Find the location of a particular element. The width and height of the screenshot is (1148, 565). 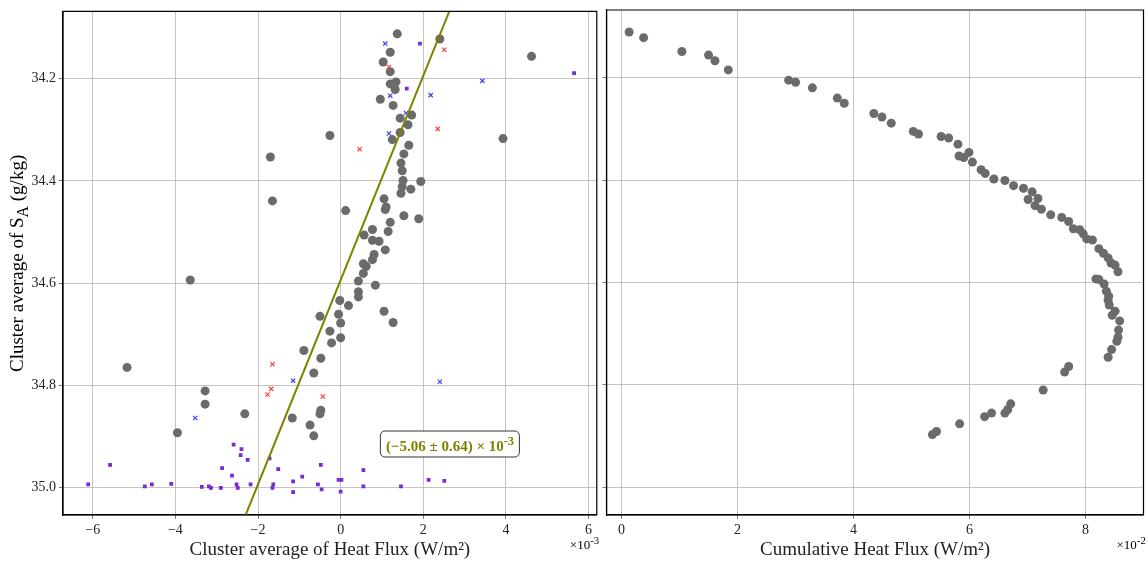

x-axis-title: Cluster average of Heat Flux (W/m²) is located at coordinates (330, 548).